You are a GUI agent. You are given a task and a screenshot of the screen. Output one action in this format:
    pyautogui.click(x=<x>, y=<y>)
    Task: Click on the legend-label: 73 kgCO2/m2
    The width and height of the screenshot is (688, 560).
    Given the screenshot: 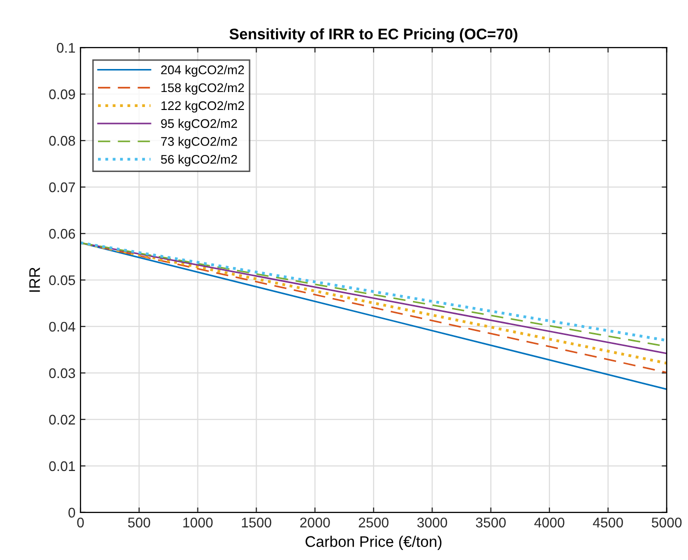 What is the action you would take?
    pyautogui.click(x=199, y=142)
    